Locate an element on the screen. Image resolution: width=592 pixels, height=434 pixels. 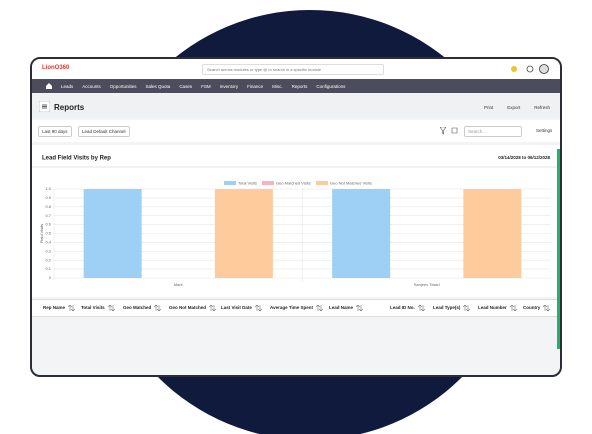
home-icon is located at coordinates (49, 86).